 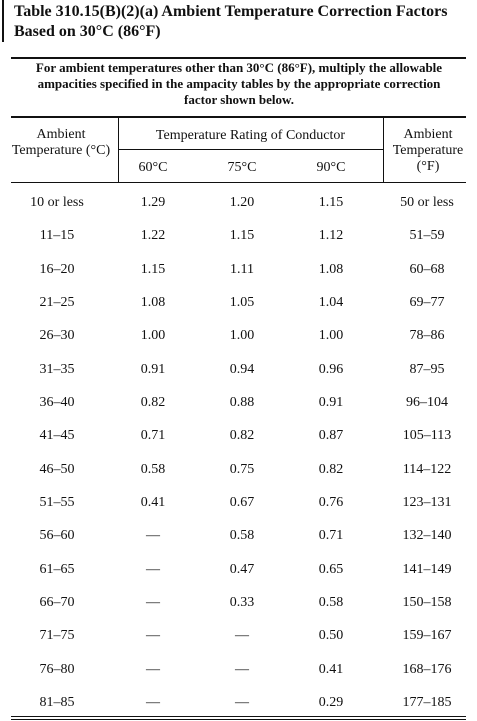 I want to click on table-cell: 159–167, so click(x=427, y=636).